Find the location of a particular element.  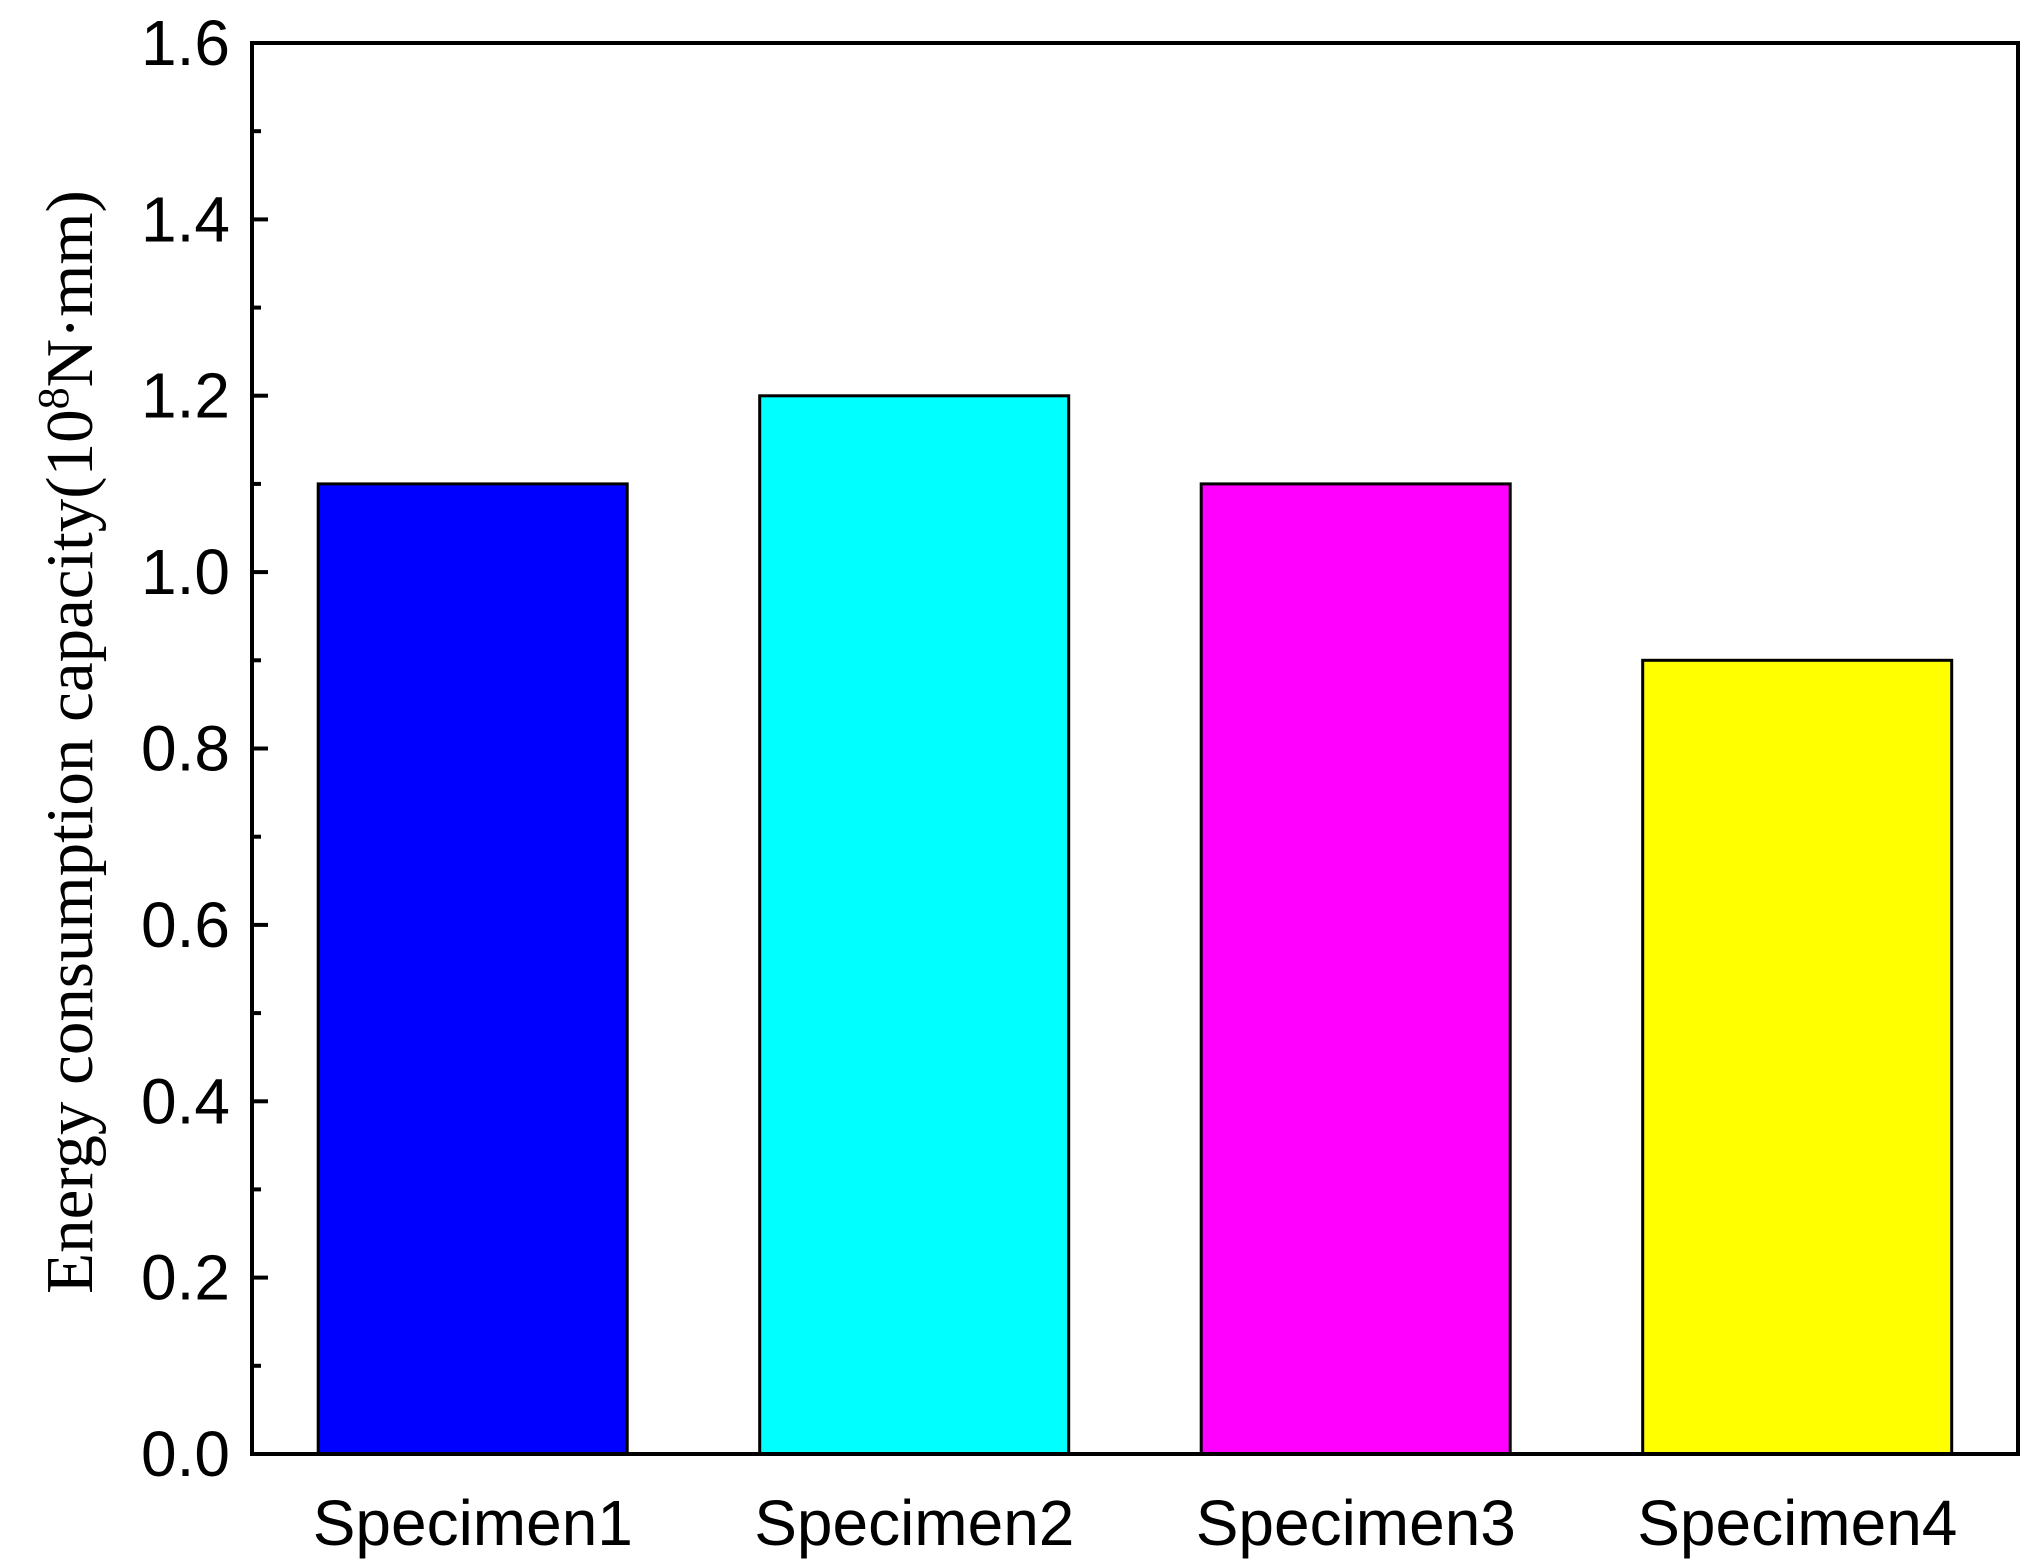

y-tick-label: 1.4 is located at coordinates (185, 219).